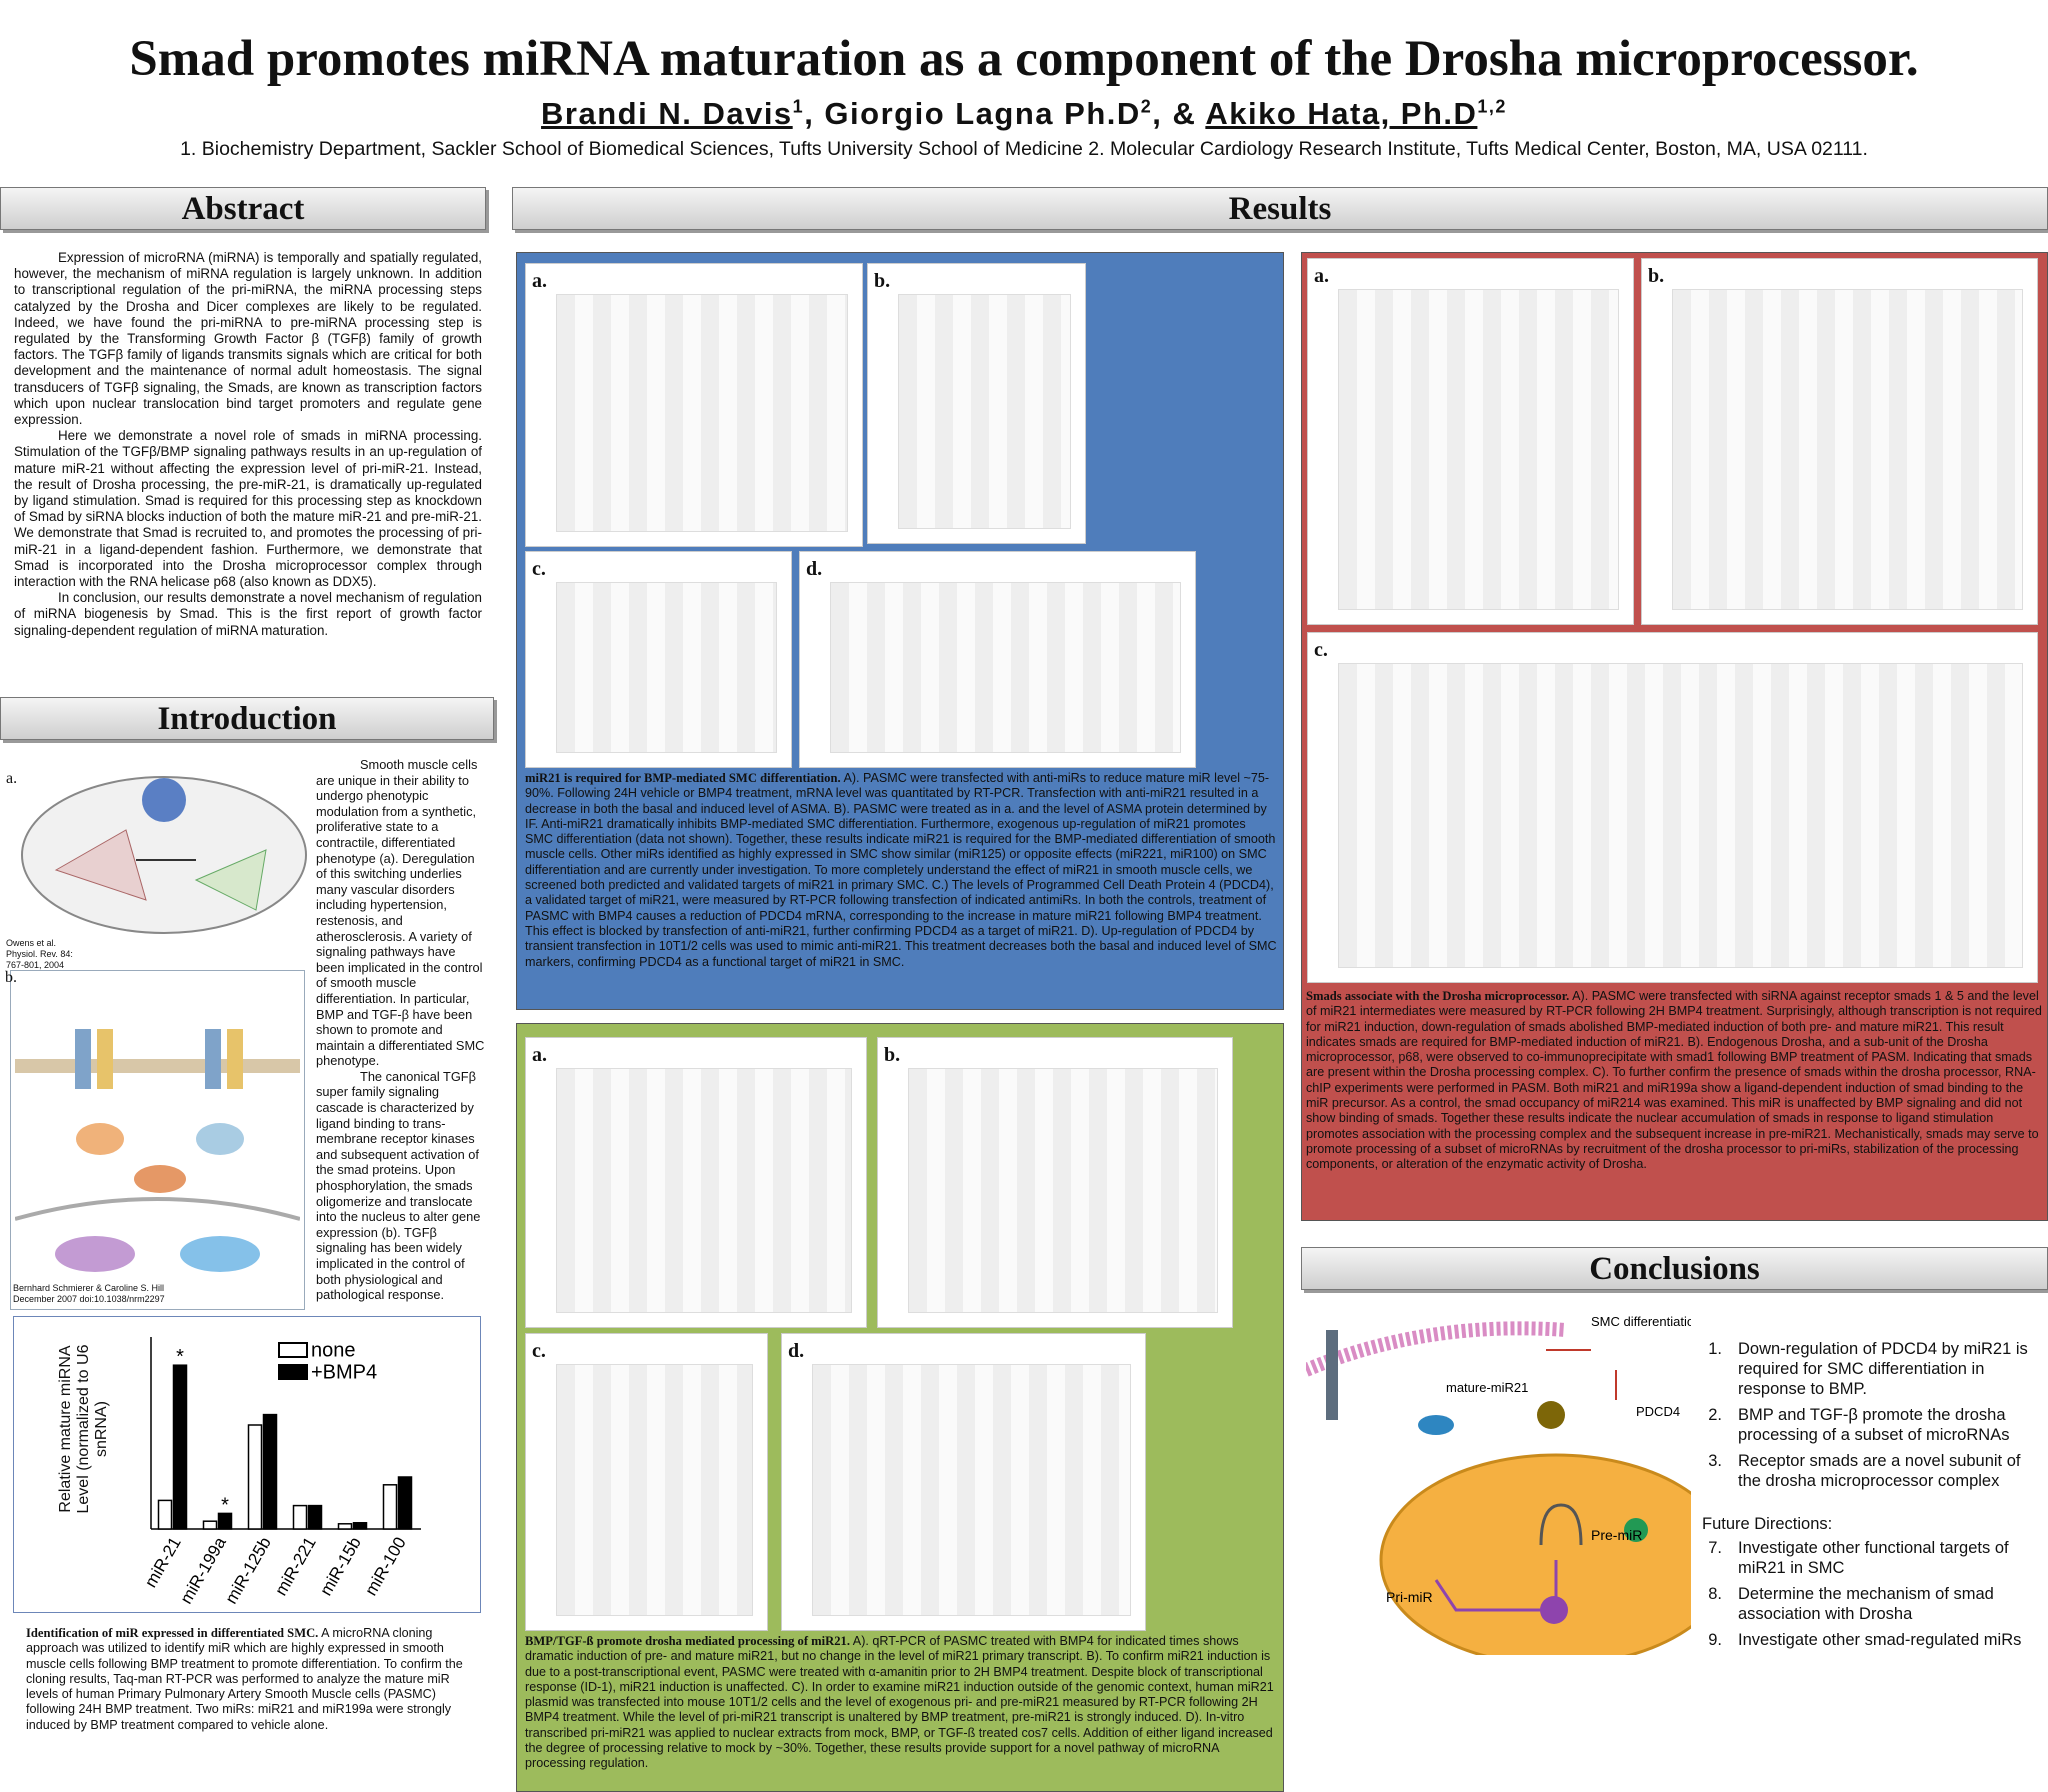 The width and height of the screenshot is (2048, 1792). Describe the element at coordinates (1280, 208) in the screenshot. I see `section-header: Results` at that location.